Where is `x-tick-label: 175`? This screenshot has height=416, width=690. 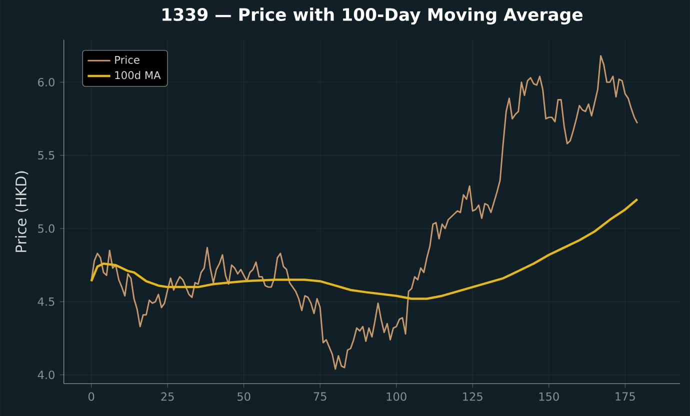
x-tick-label: 175 is located at coordinates (625, 396).